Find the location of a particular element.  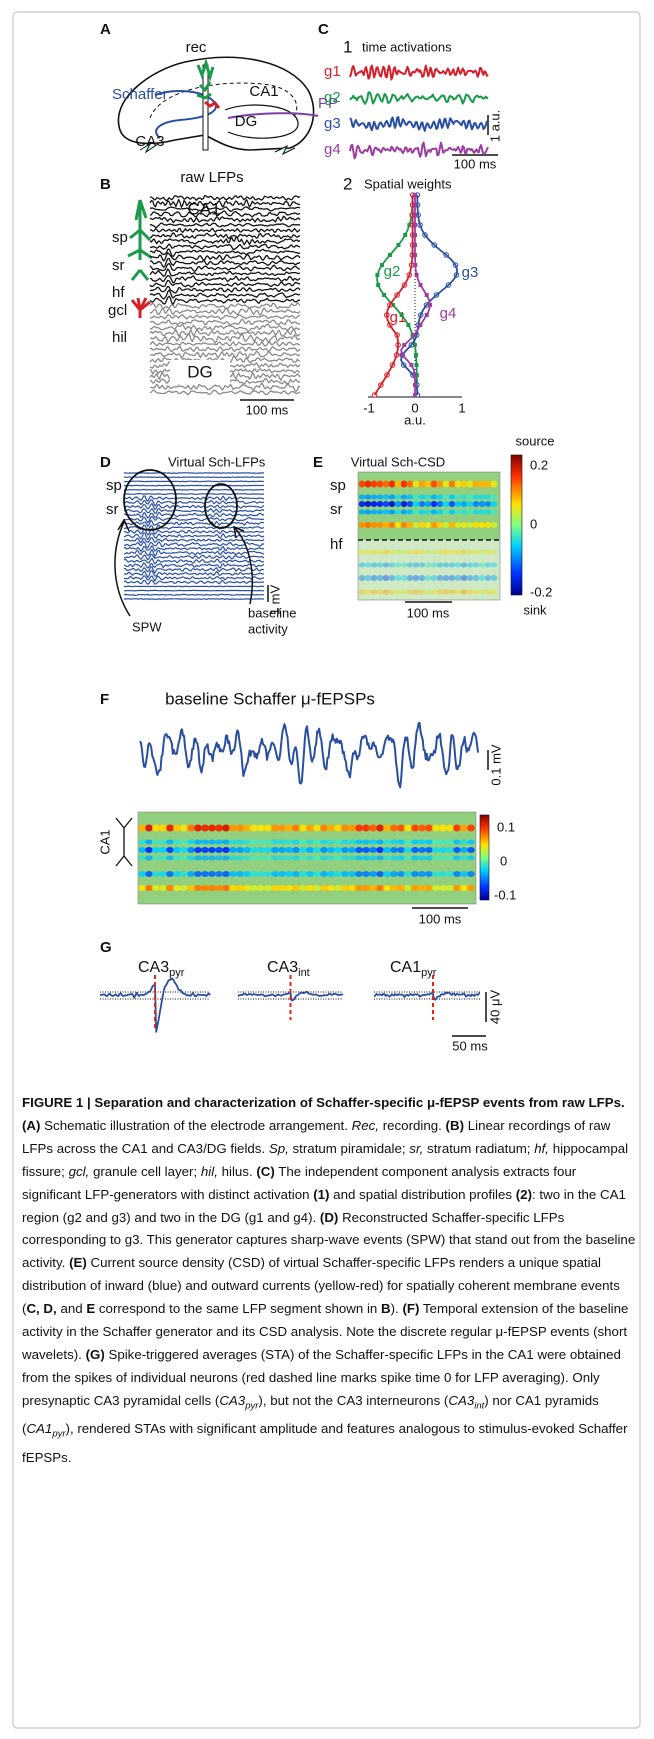

caption-text: hippocampal fissure; is located at coordinates (325, 1159).